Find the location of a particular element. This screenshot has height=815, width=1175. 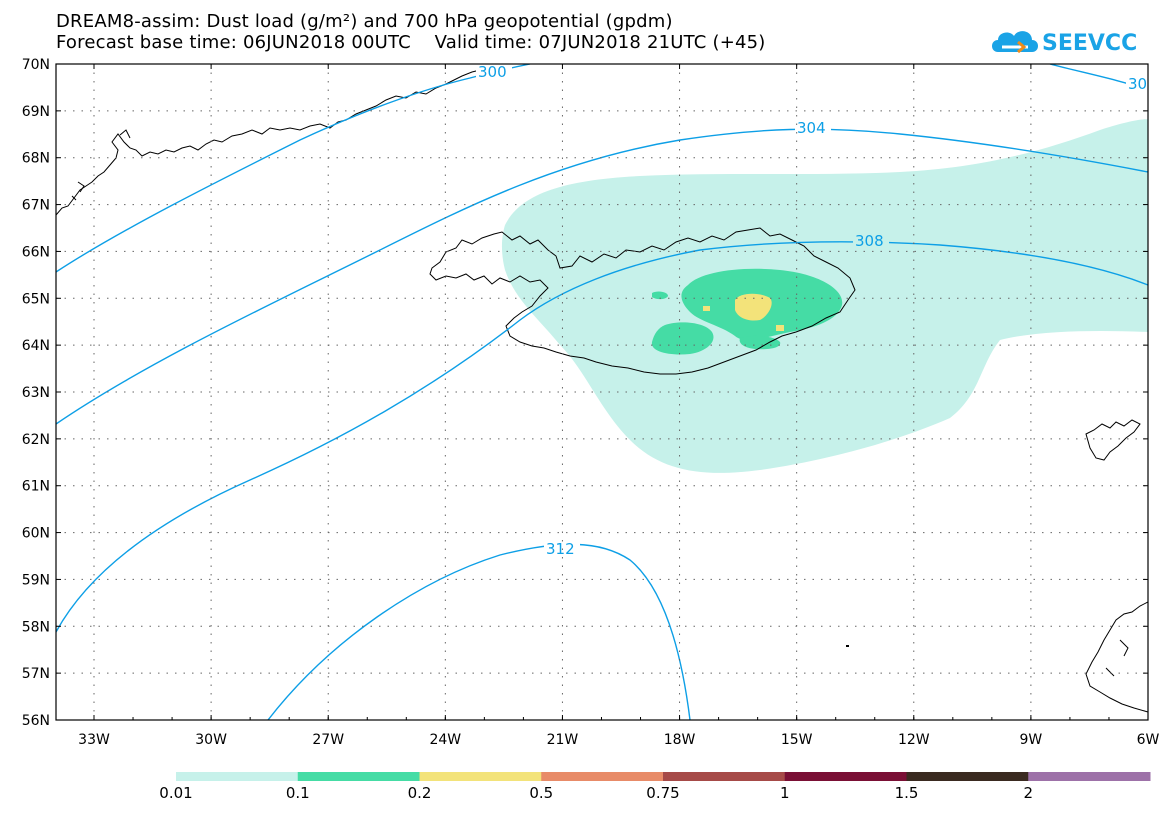

logo-text: SEEVCCC is located at coordinates (1090, 43).